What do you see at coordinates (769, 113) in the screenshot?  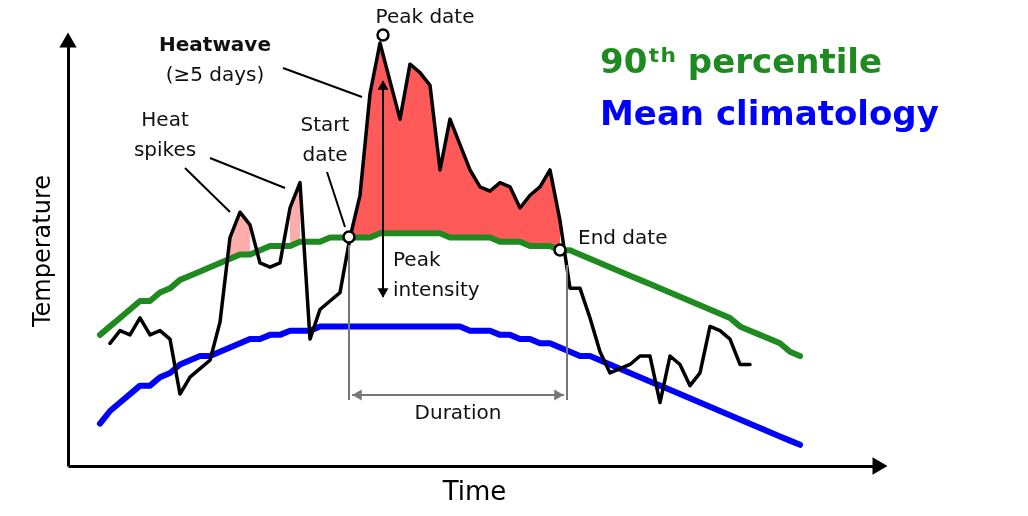 I see `text: Mean climatology` at bounding box center [769, 113].